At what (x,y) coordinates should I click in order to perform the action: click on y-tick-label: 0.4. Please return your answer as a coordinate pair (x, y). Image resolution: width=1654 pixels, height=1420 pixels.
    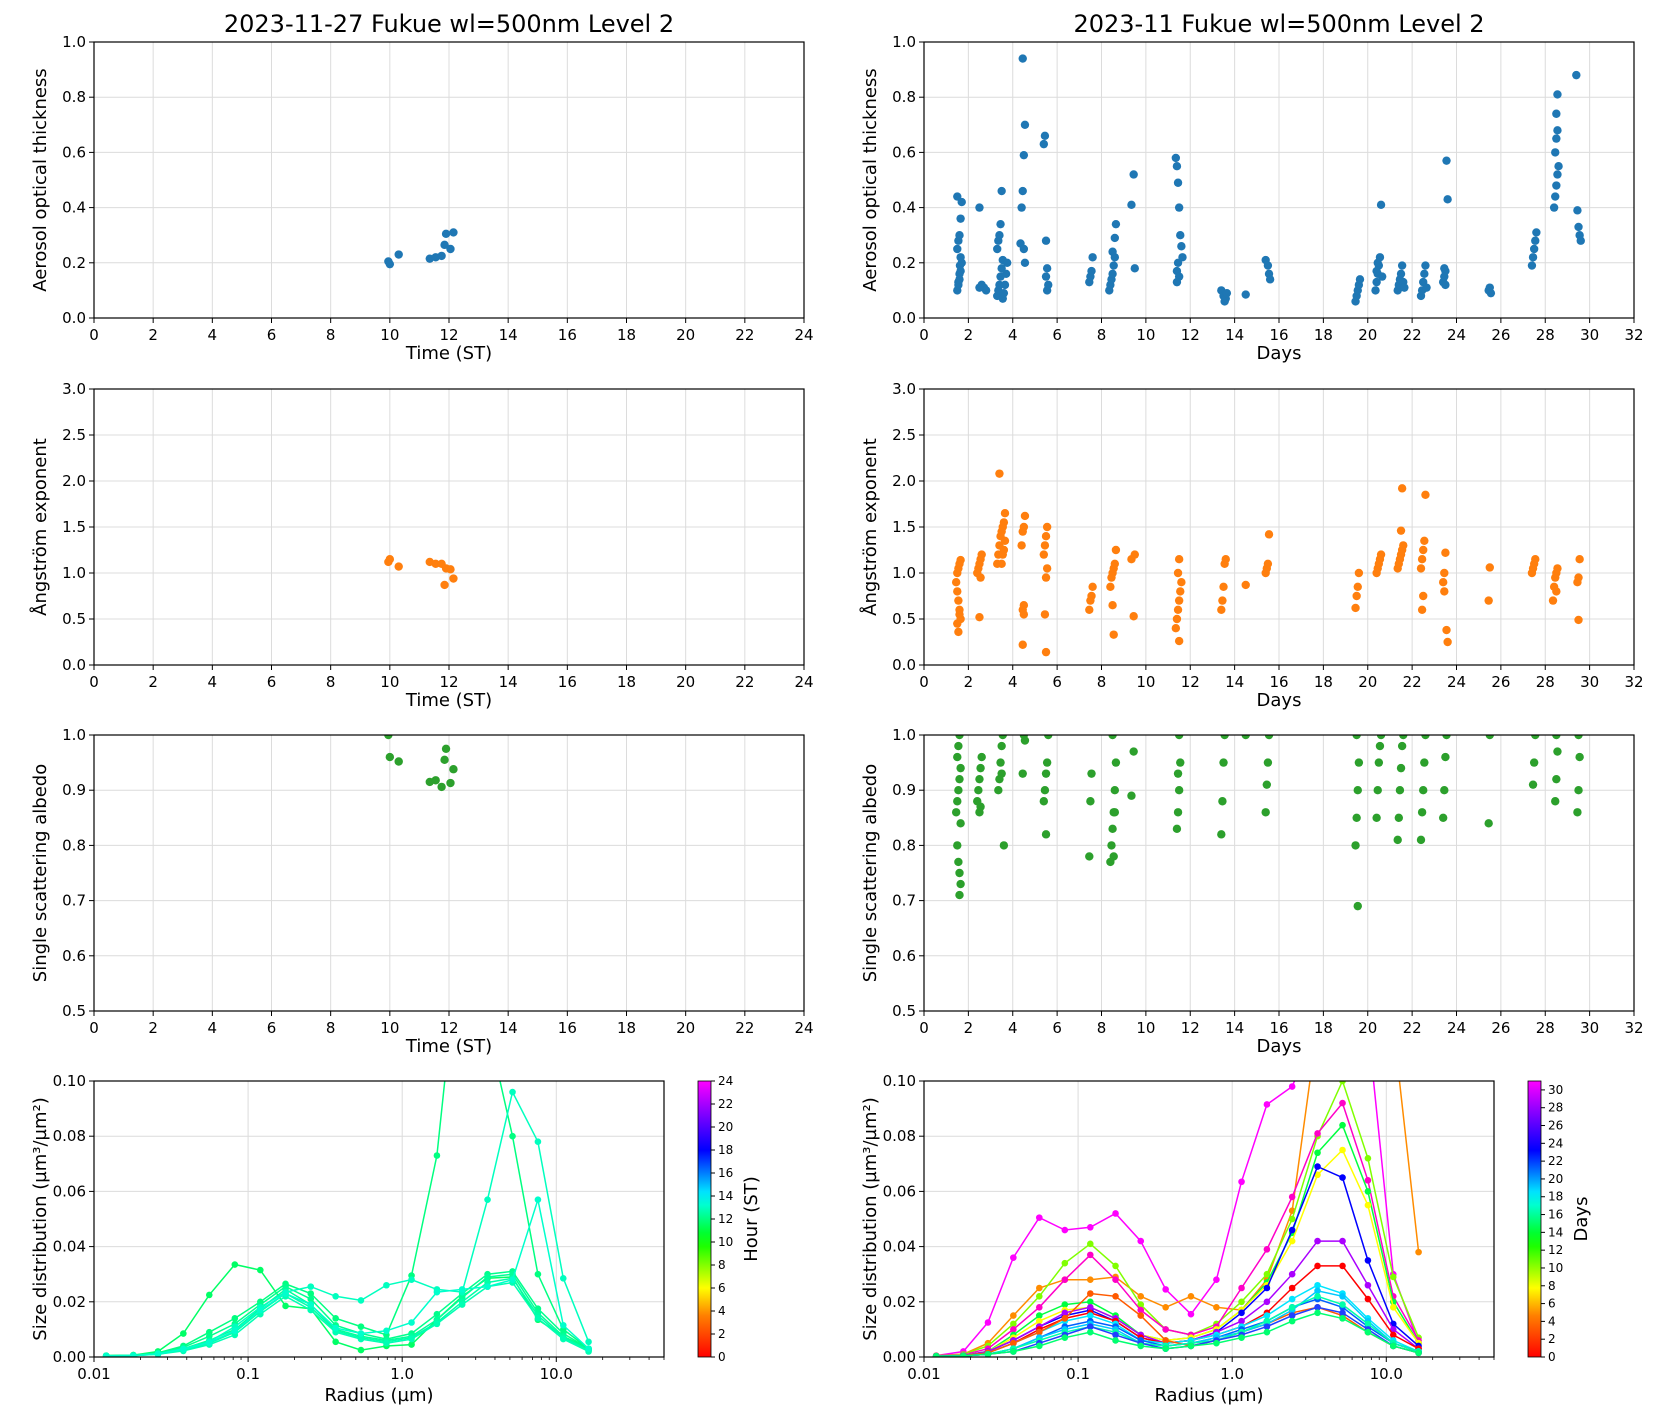
    Looking at the image, I should click on (904, 208).